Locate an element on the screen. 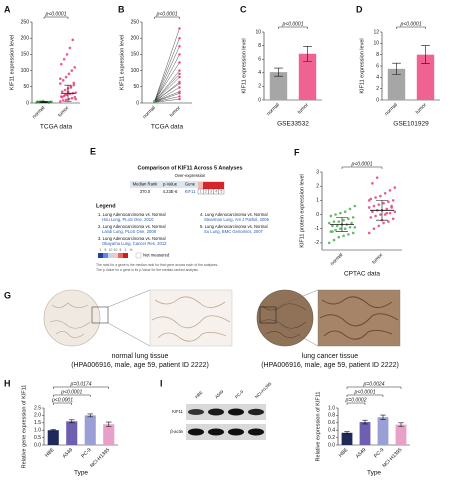 The width and height of the screenshot is (474, 480). y-axis-label: Relative expression of KIF11 is located at coordinates (318, 427).